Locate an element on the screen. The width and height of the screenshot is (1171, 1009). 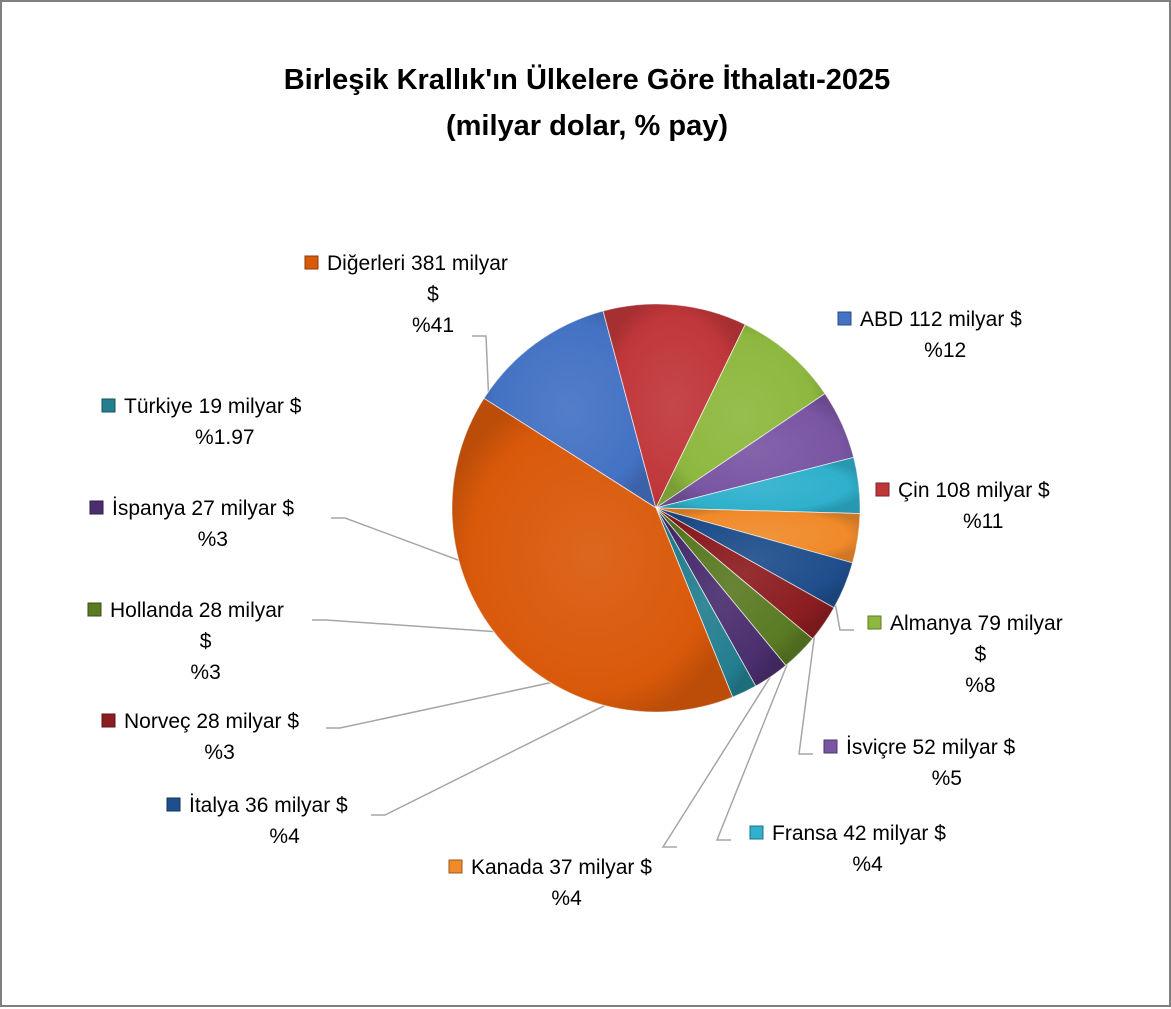
data-label-i-spanya-line2: %3 is located at coordinates (213, 539).